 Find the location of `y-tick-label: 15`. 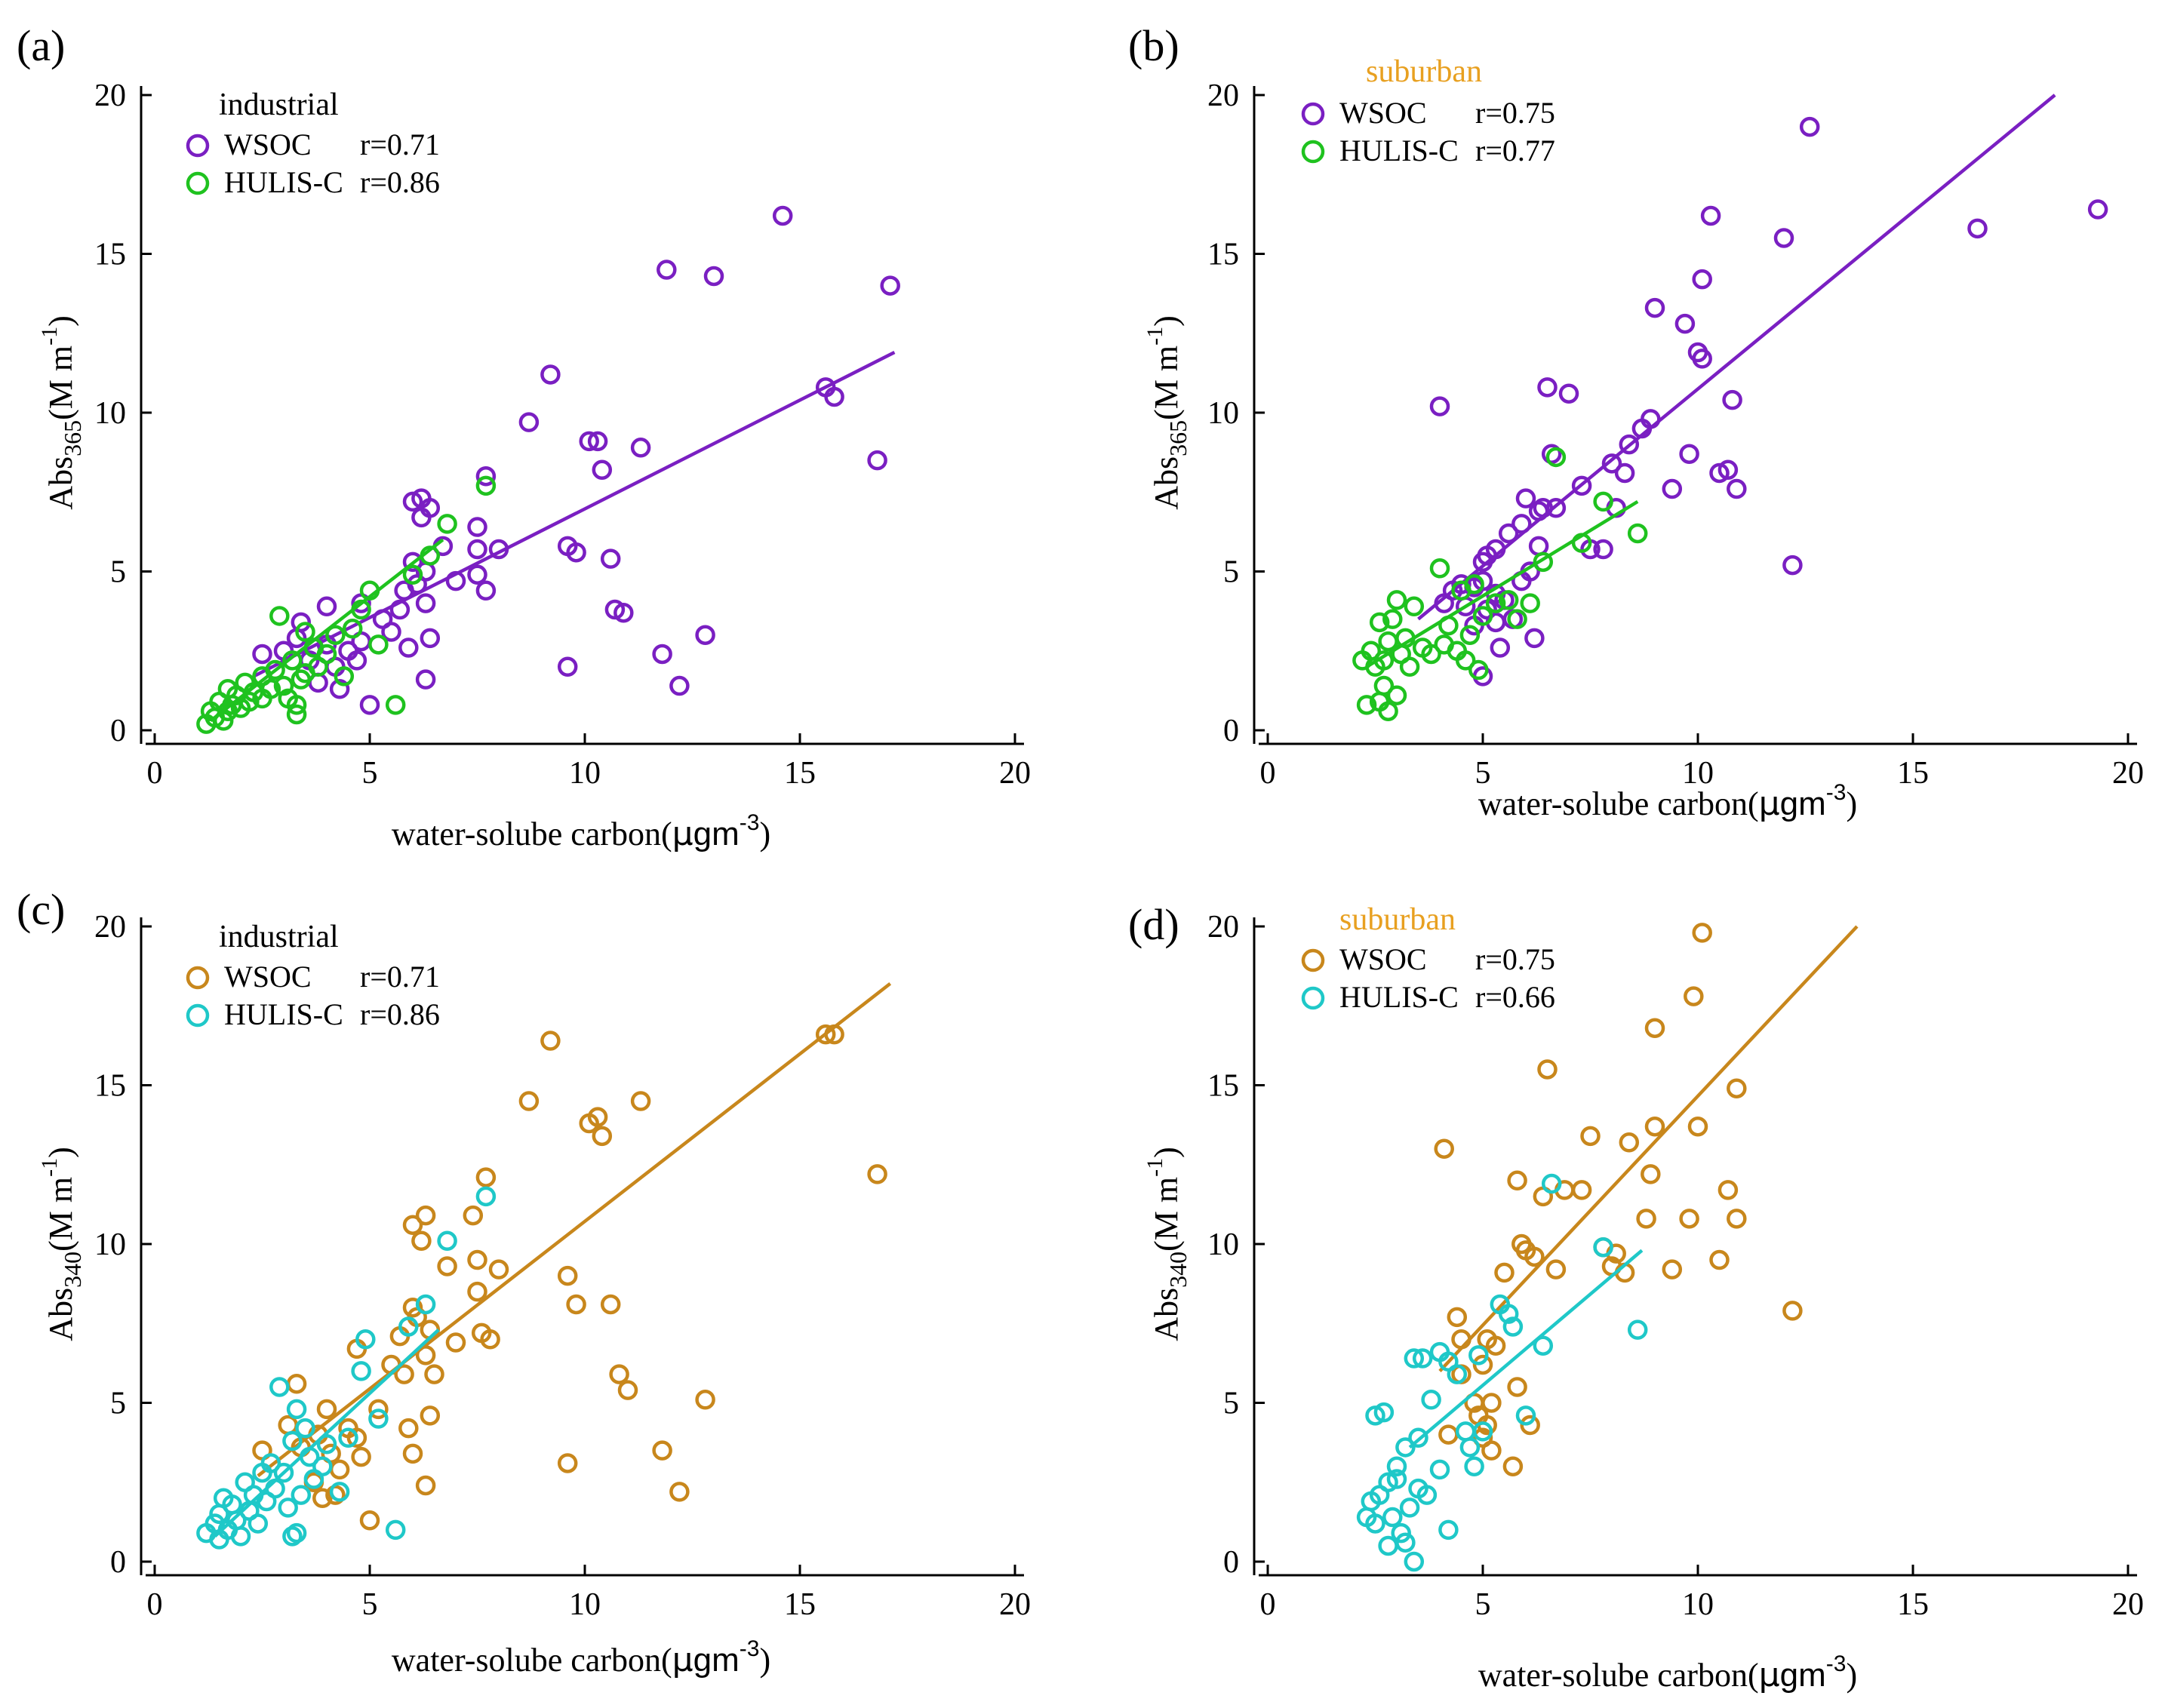

y-tick-label: 15 is located at coordinates (1223, 1086).